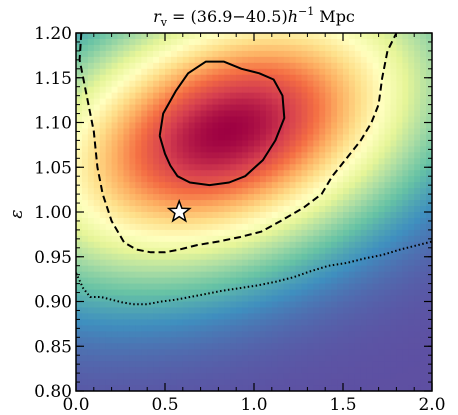 The image size is (458, 415). What do you see at coordinates (53, 213) in the screenshot?
I see `y-tick-label: 1.00` at bounding box center [53, 213].